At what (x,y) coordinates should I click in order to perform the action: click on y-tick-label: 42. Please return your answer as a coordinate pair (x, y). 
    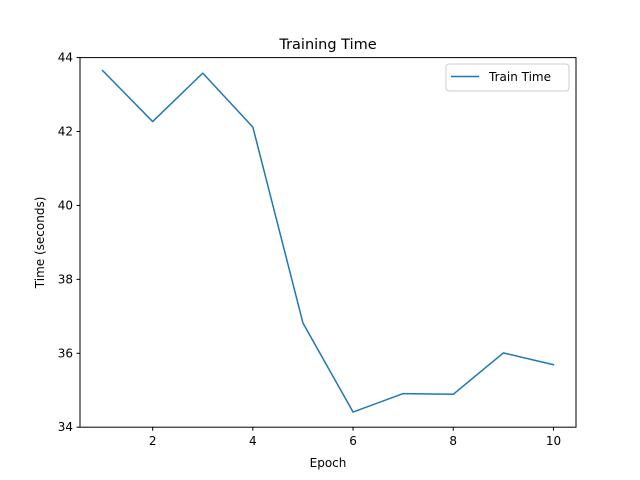
    Looking at the image, I should click on (65, 132).